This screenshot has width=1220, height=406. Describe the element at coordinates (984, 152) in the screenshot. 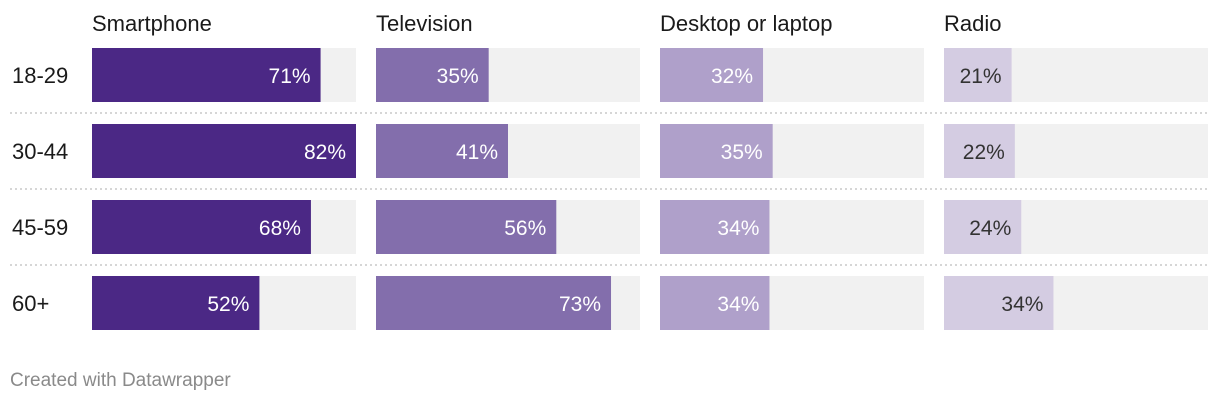

I see `bar-value-label: 22%` at that location.